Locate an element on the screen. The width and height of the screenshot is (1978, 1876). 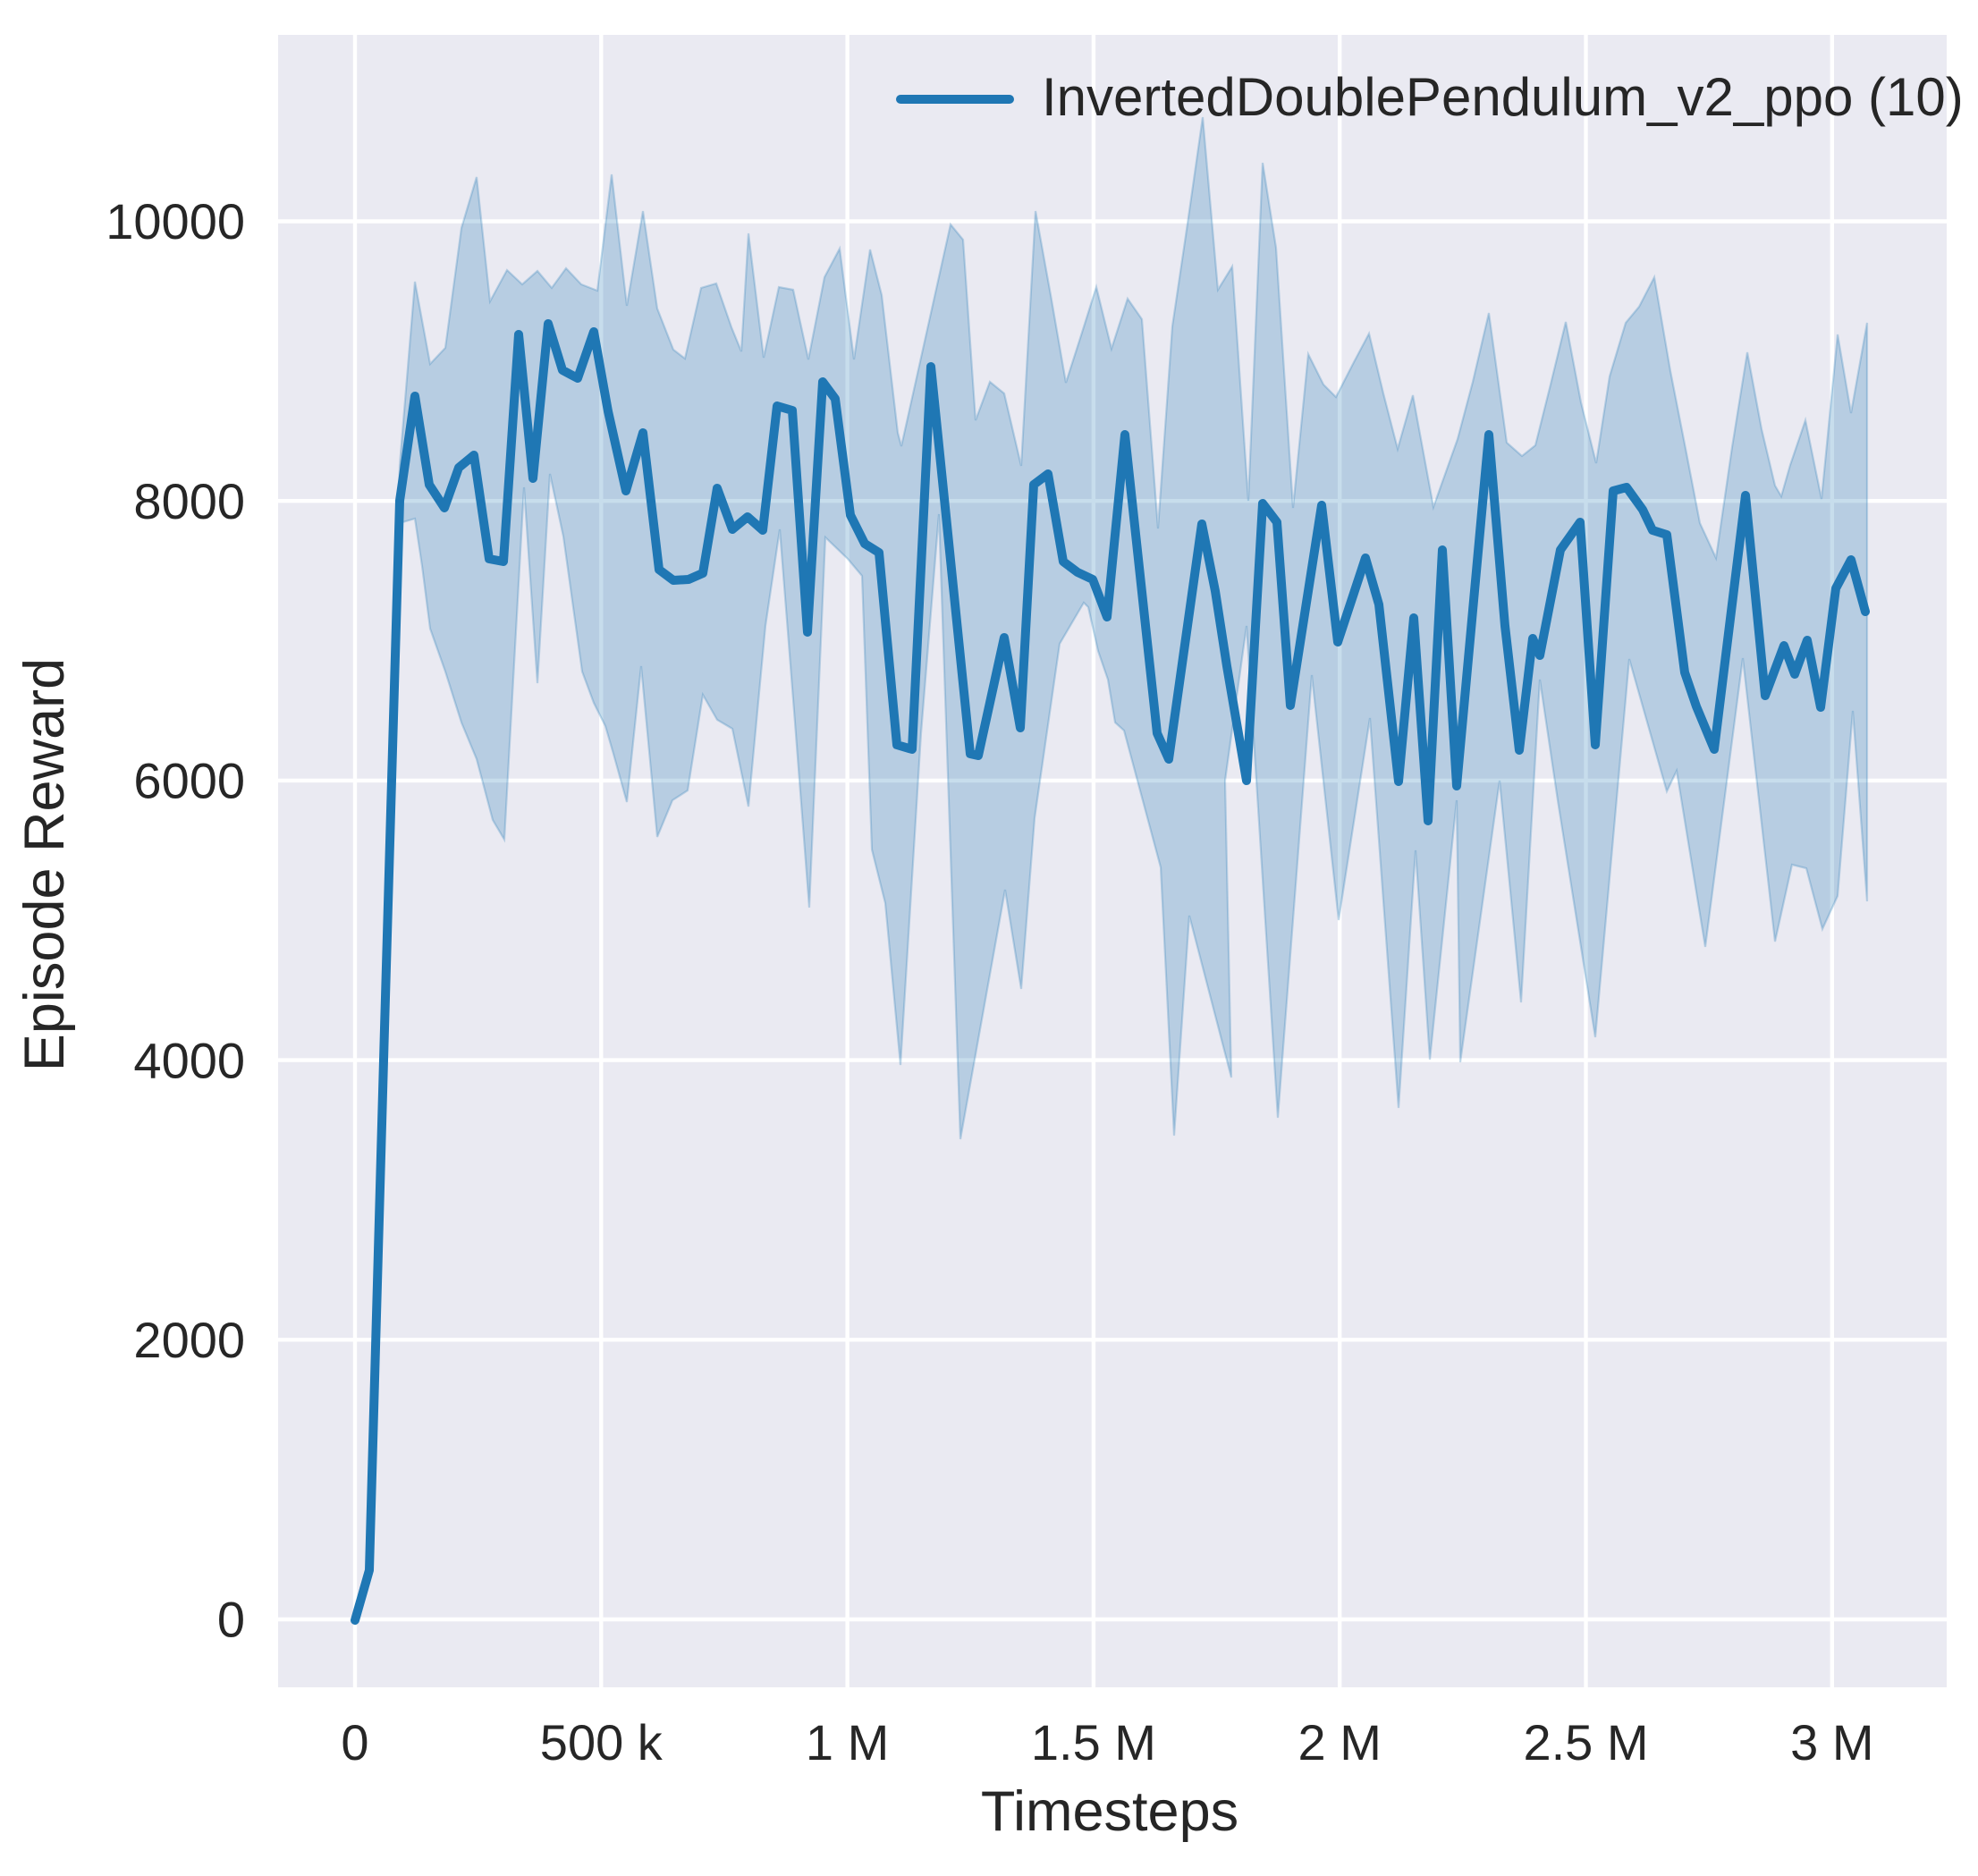
svg-text: Episode Reward is located at coordinates (44, 865).